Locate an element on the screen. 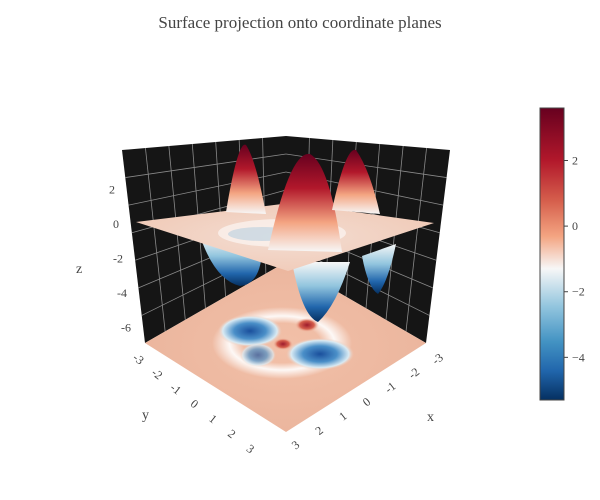 The image size is (600, 500). y-tick-label: 0 is located at coordinates (194, 403).